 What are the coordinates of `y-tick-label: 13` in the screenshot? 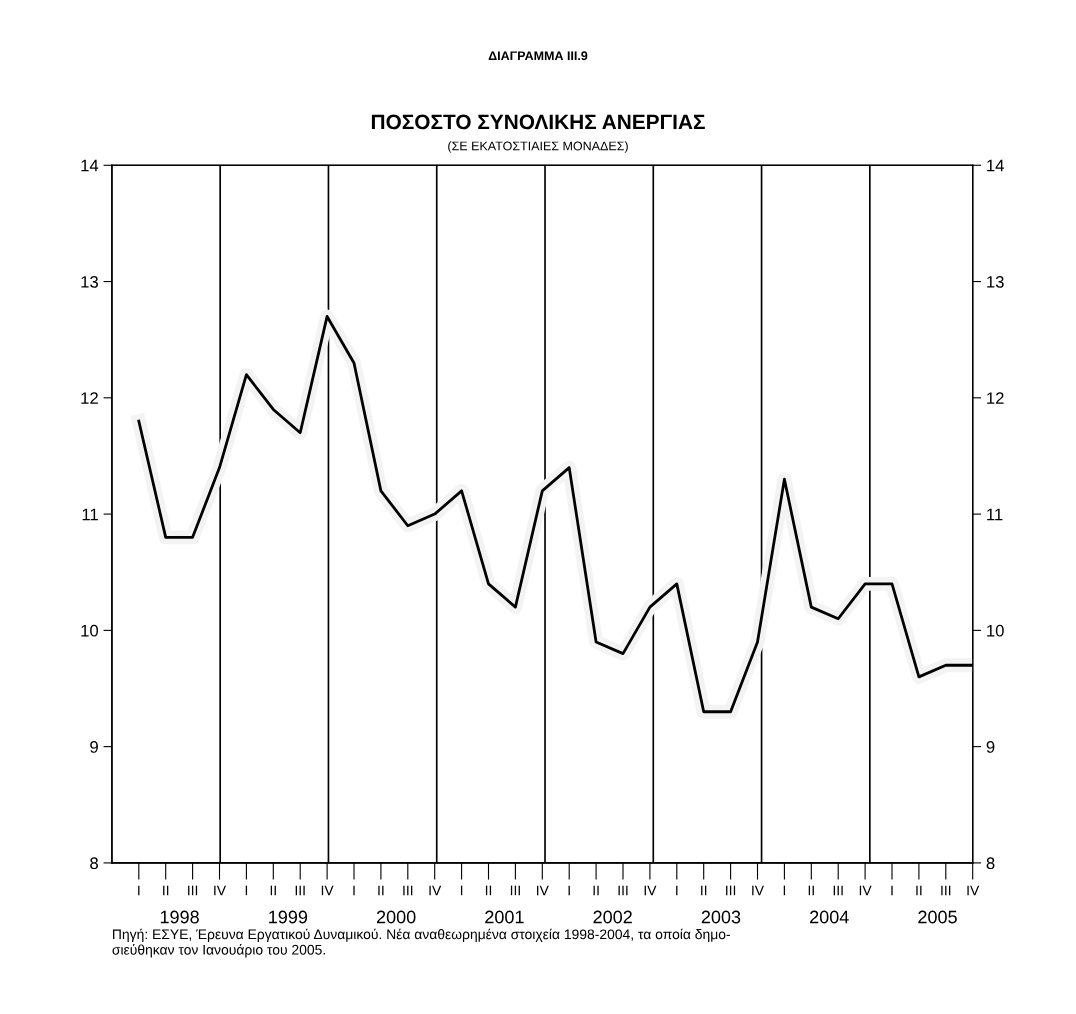 It's located at (89, 281).